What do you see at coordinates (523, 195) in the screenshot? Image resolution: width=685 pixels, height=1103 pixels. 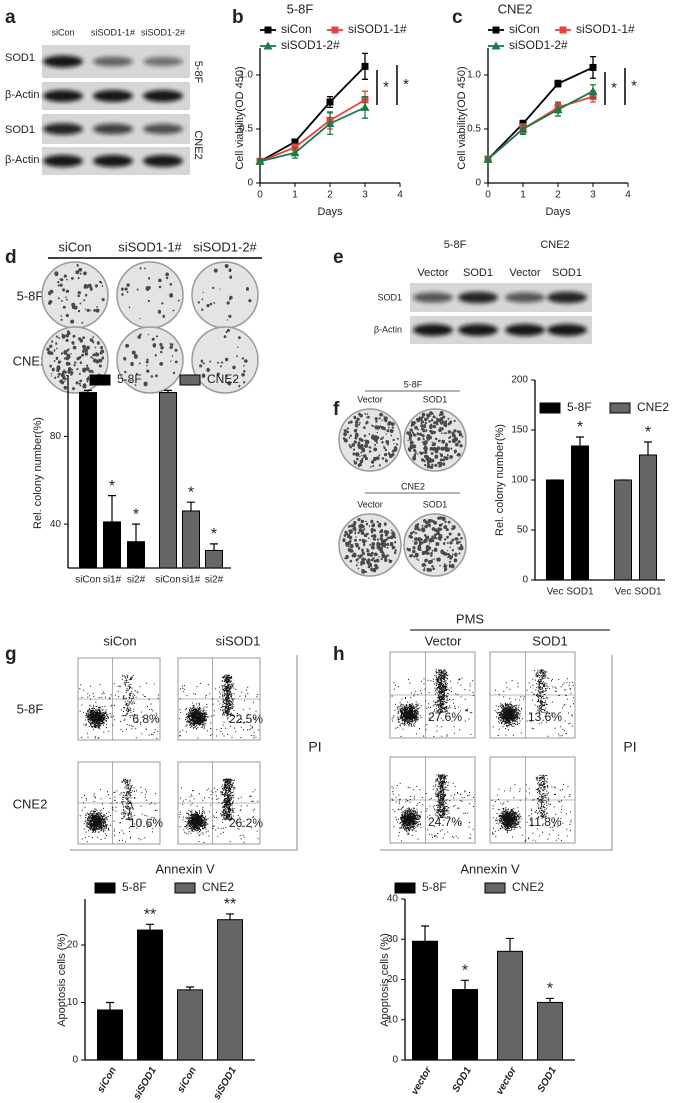 I see `x-tick-label: 1` at bounding box center [523, 195].